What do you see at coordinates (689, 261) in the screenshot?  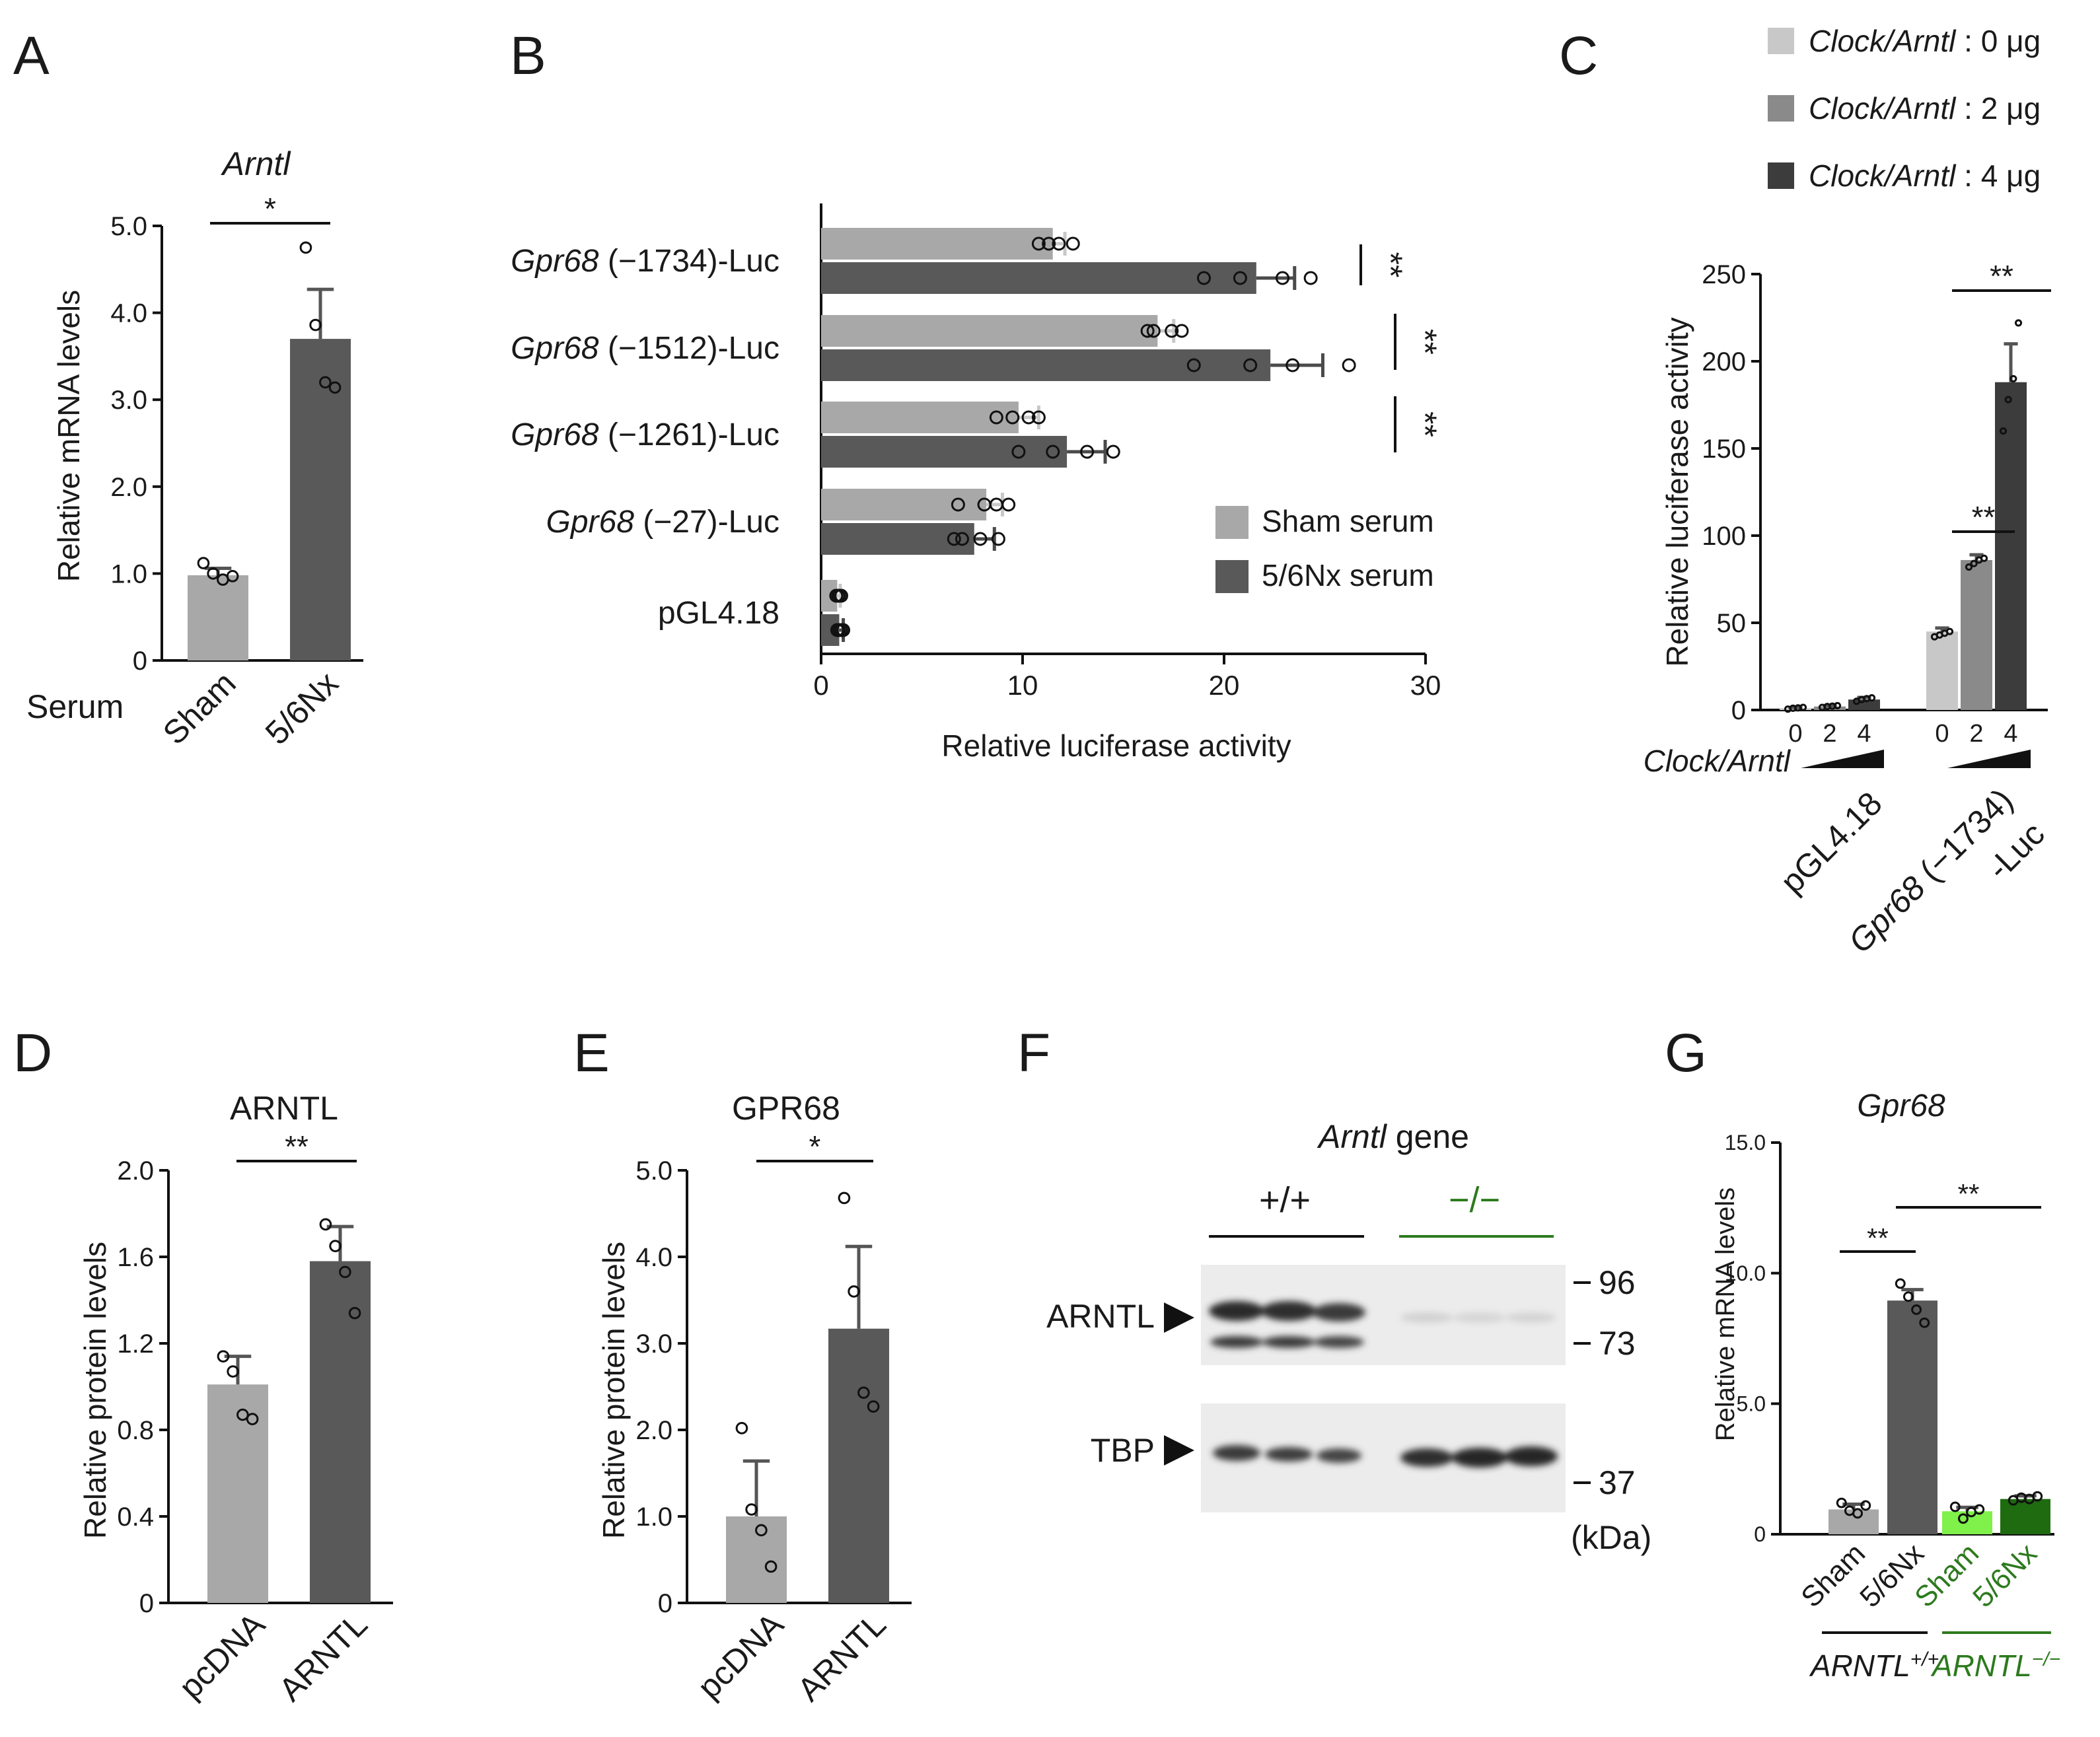 I see `panel-b-category-construct: (−1734)-Luc` at bounding box center [689, 261].